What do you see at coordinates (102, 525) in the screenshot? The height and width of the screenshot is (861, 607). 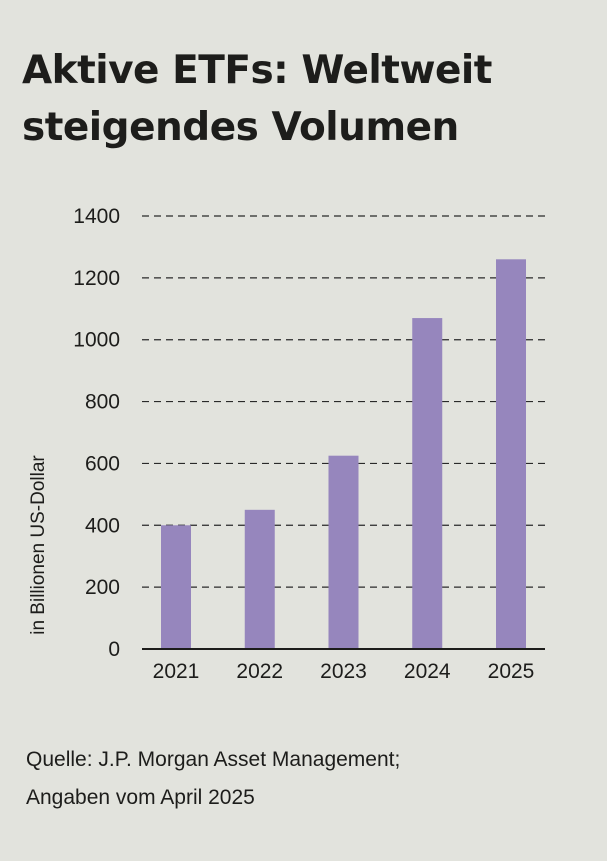 I see `y-tick-label: 400` at bounding box center [102, 525].